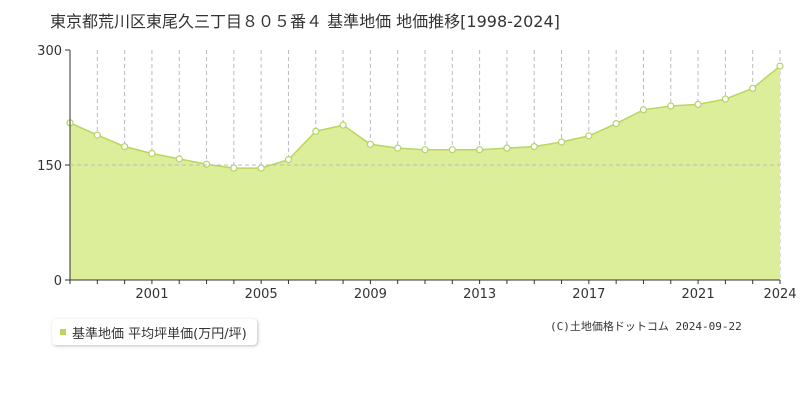 This screenshot has width=800, height=400. What do you see at coordinates (370, 294) in the screenshot?
I see `x-tick-label: 2009` at bounding box center [370, 294].